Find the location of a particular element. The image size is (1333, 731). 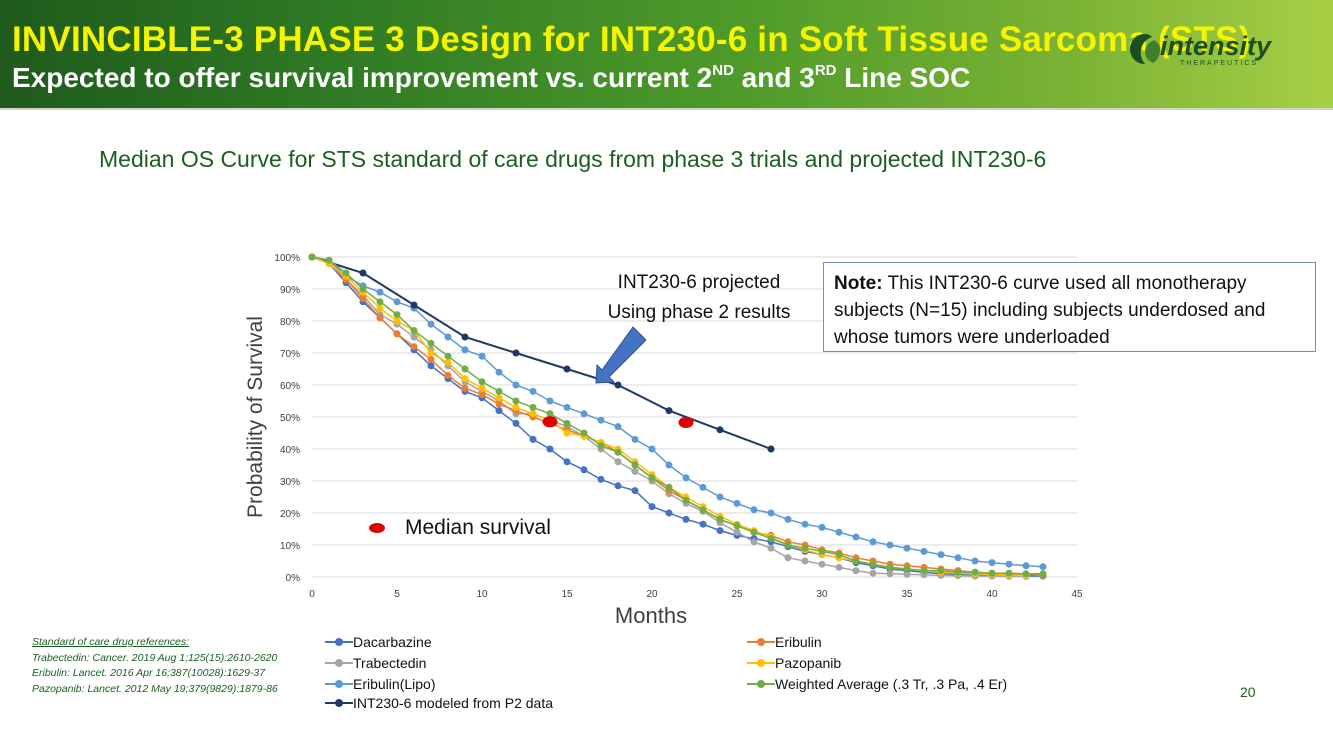

legend-label: Pazopanib is located at coordinates (808, 663).